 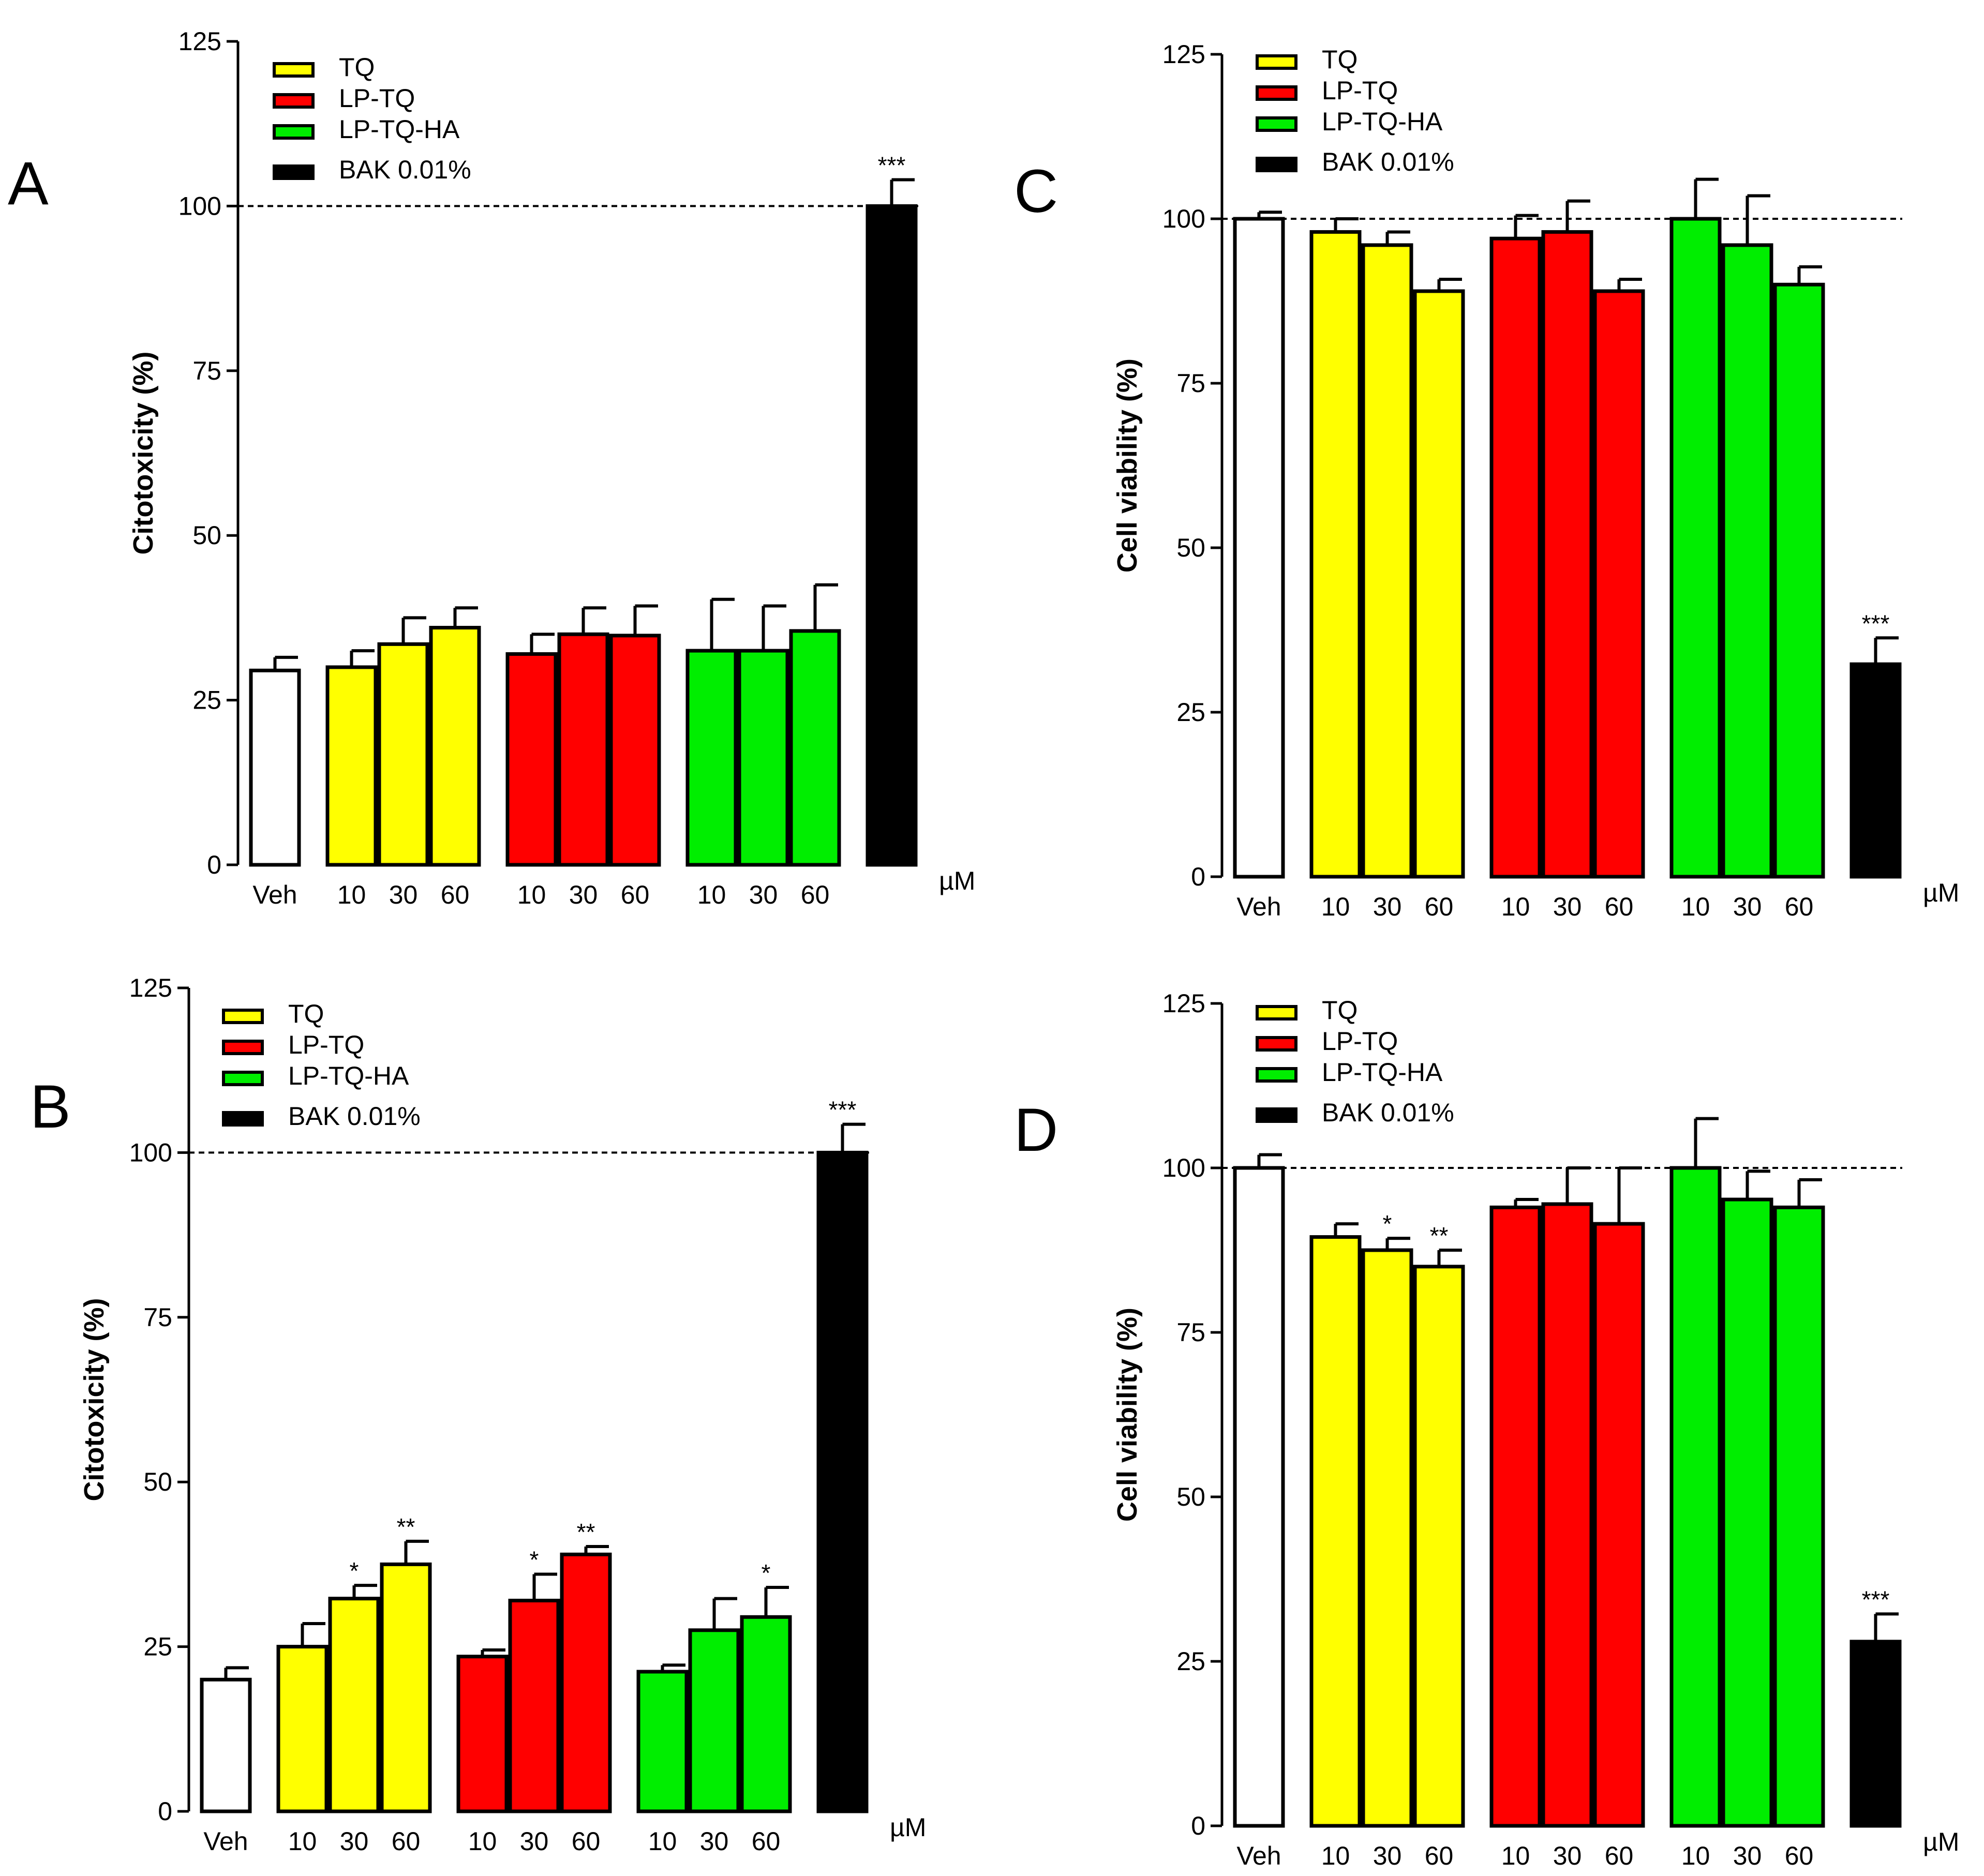 I want to click on y-tick-label: 100, so click(x=199, y=205).